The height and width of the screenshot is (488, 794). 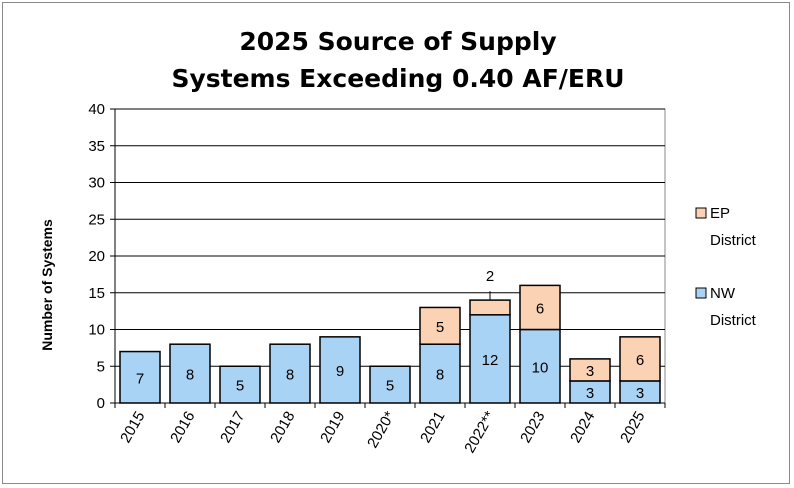 I want to click on data-label: 10, so click(x=540, y=367).